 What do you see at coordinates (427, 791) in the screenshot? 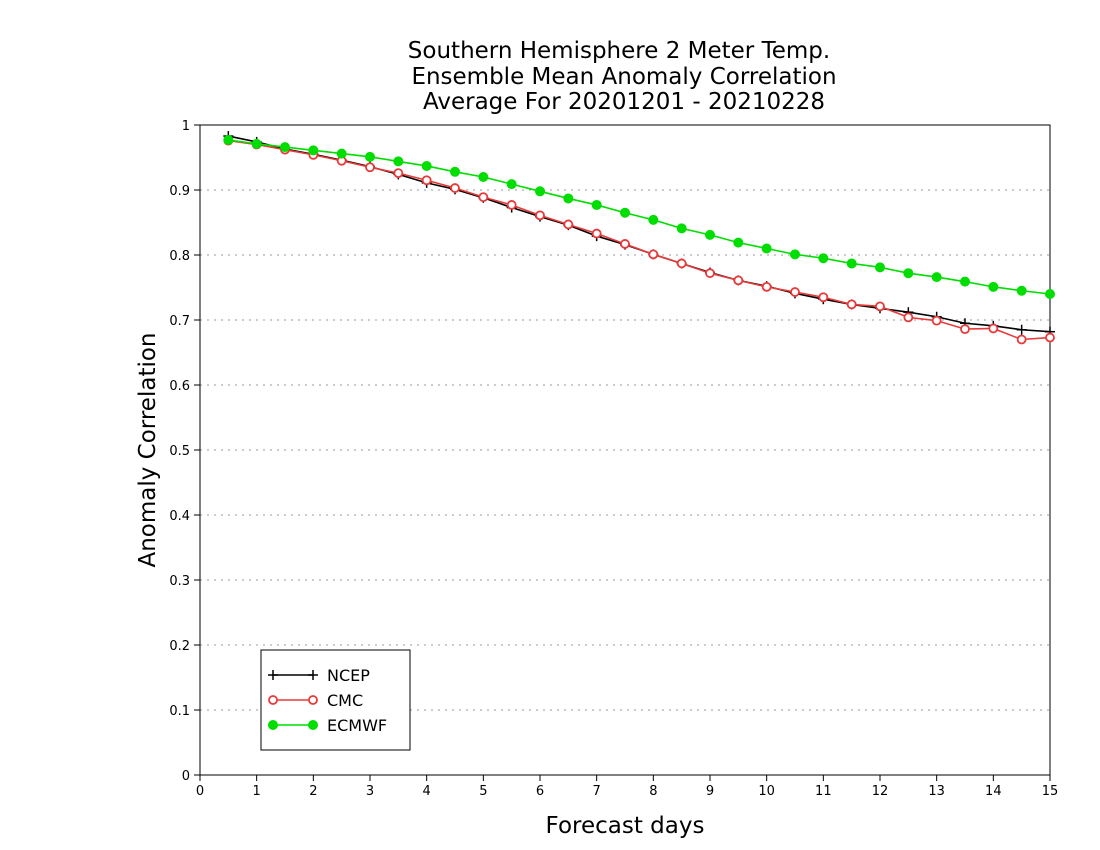
I see `x-tick-label: 4` at bounding box center [427, 791].